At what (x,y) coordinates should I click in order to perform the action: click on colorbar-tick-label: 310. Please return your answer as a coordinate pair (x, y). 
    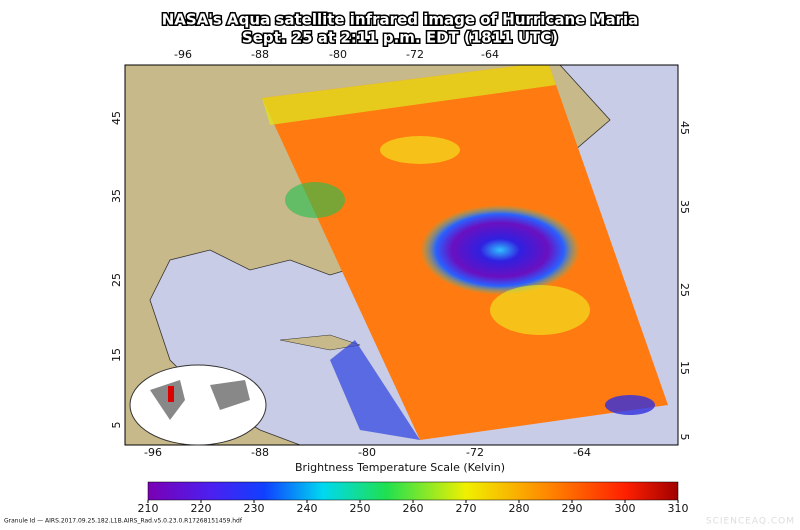
    Looking at the image, I should click on (678, 508).